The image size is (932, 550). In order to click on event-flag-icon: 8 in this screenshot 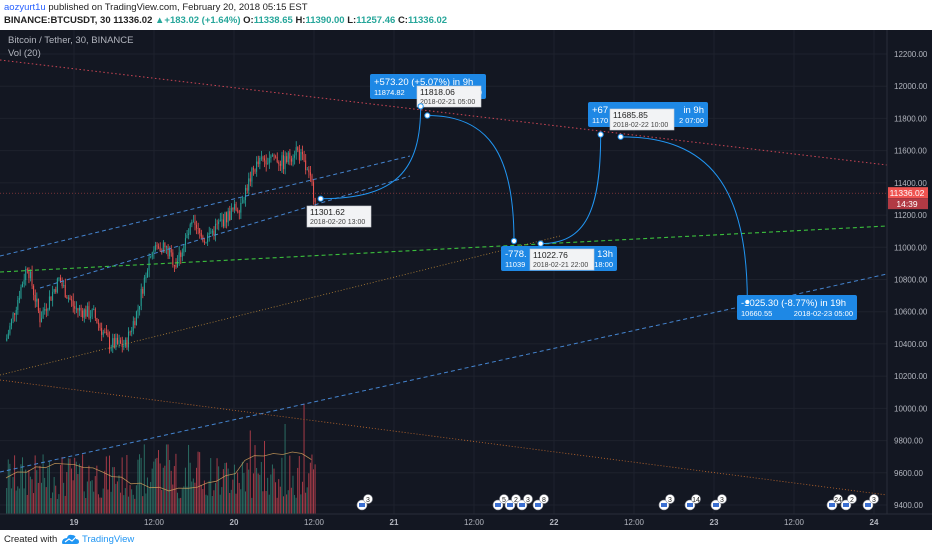, I will do `click(540, 502)`.